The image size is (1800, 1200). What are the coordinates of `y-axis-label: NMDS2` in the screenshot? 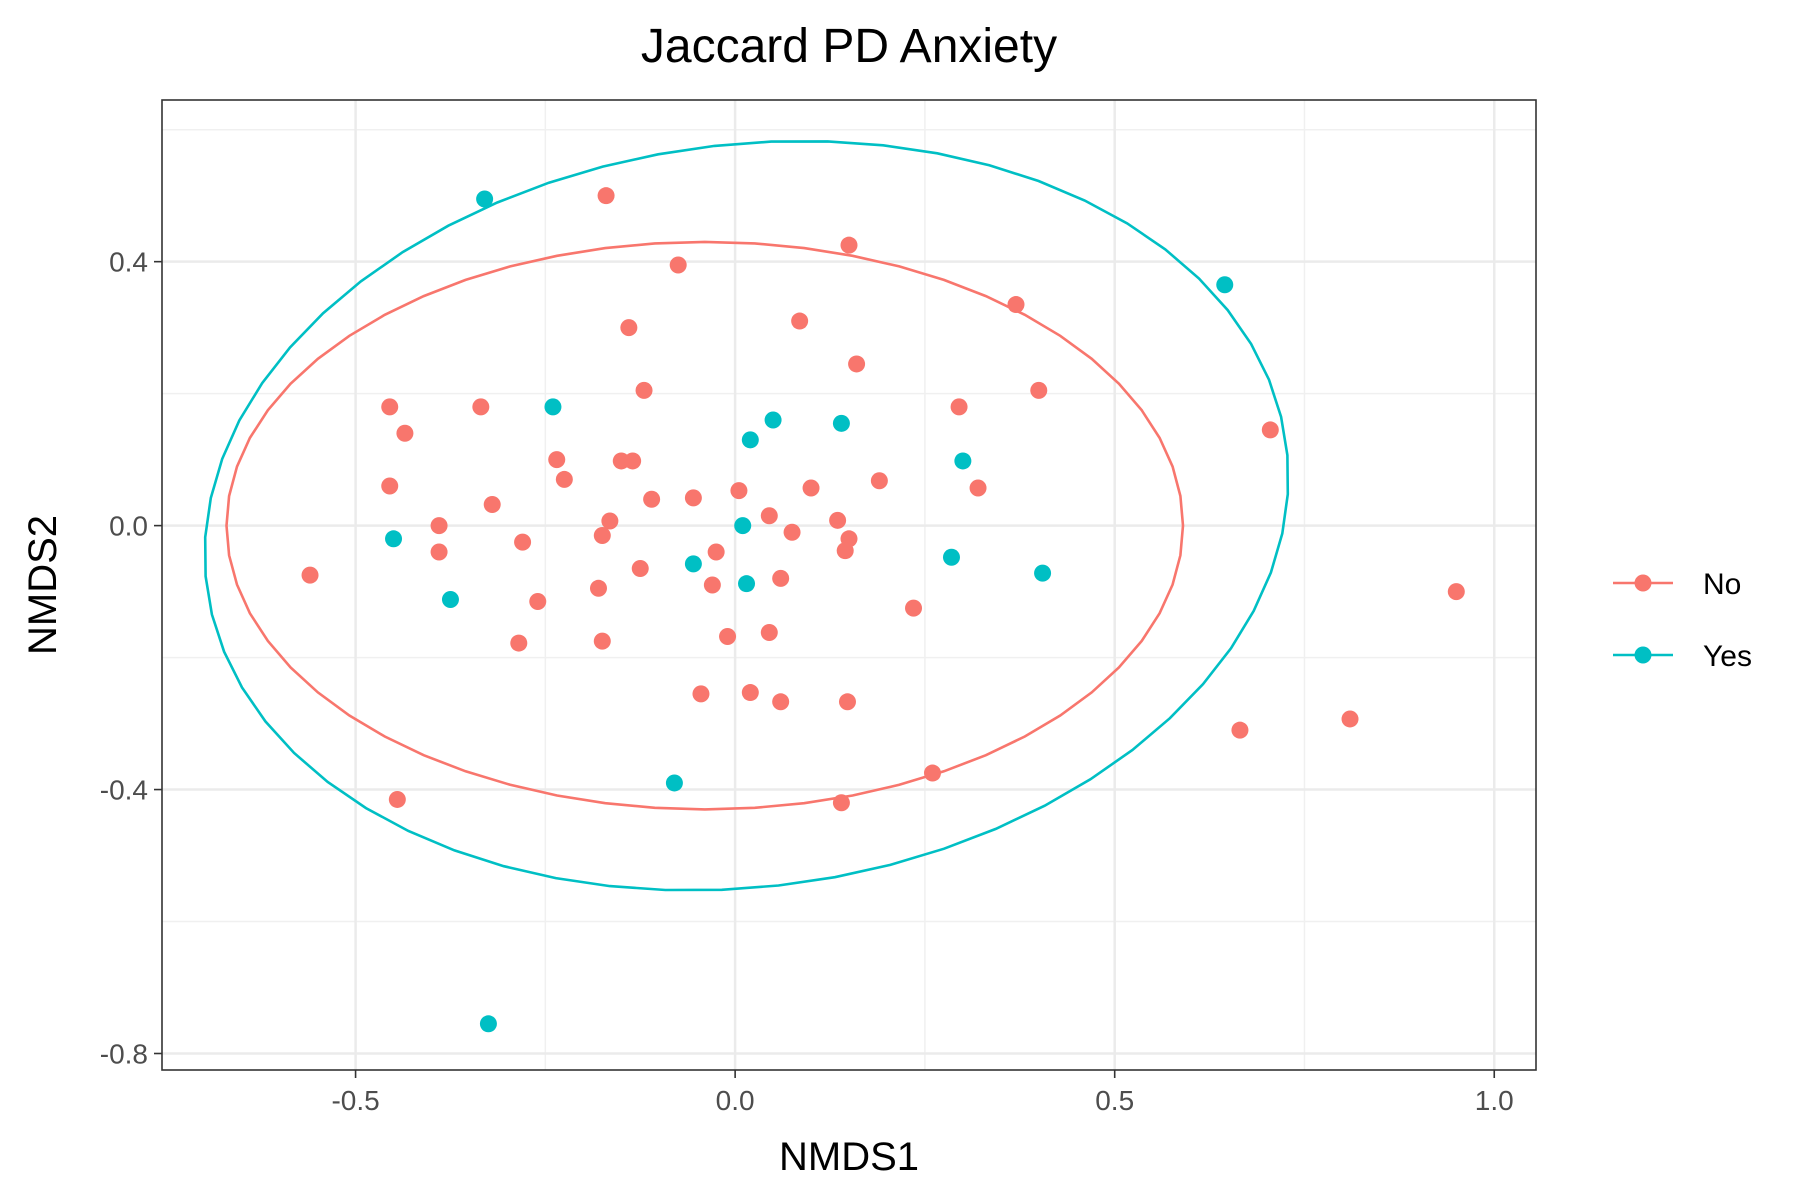 It's located at (43, 585).